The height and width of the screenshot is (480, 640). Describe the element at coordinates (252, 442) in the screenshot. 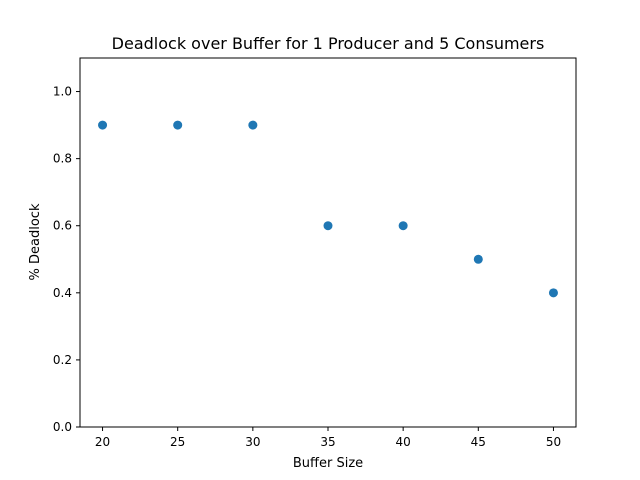

I see `x-tick-label: 30` at that location.